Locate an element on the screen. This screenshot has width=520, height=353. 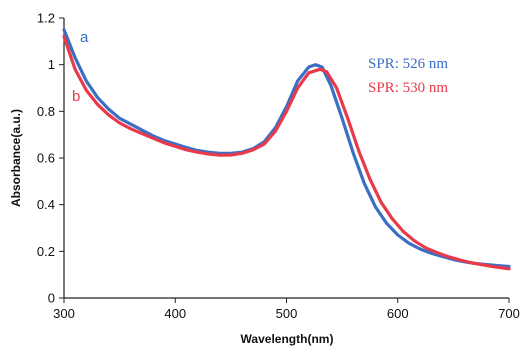
x-tick-label: 300 is located at coordinates (64, 313).